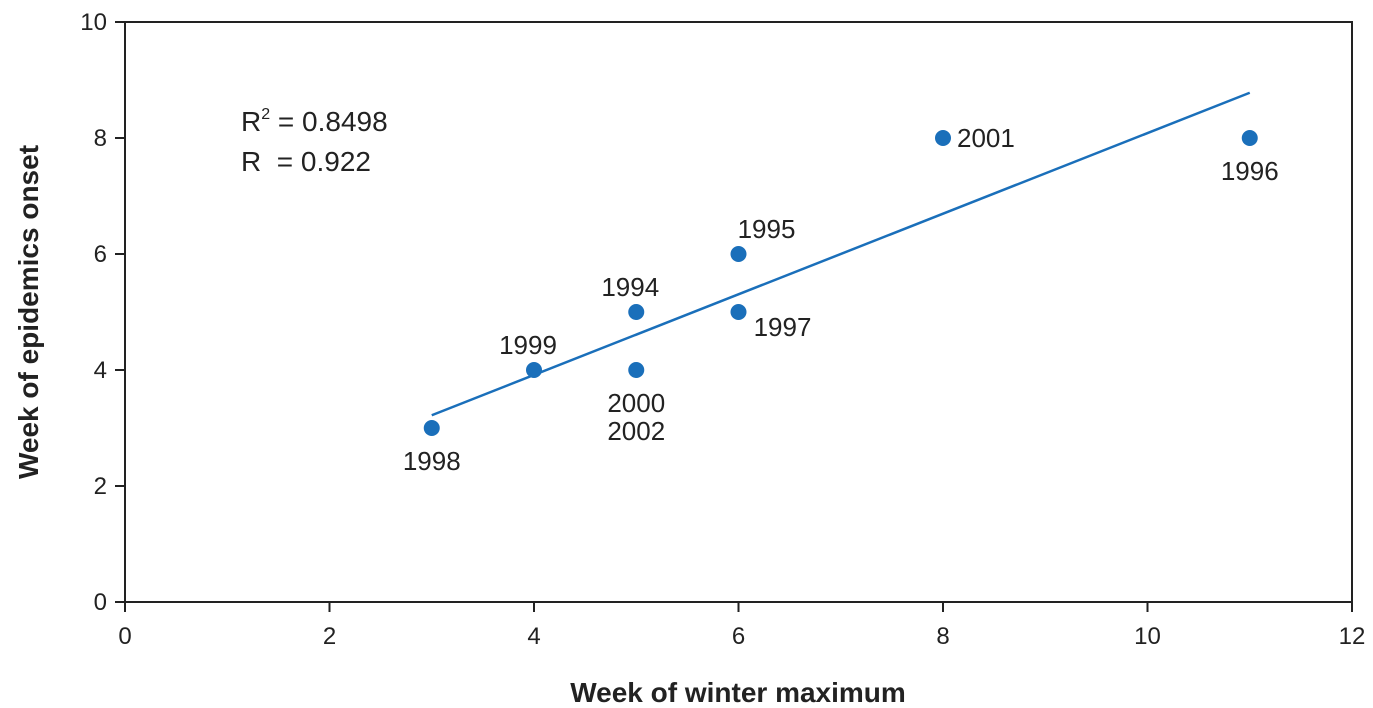  I want to click on y-tick-label: 2, so click(100, 486).